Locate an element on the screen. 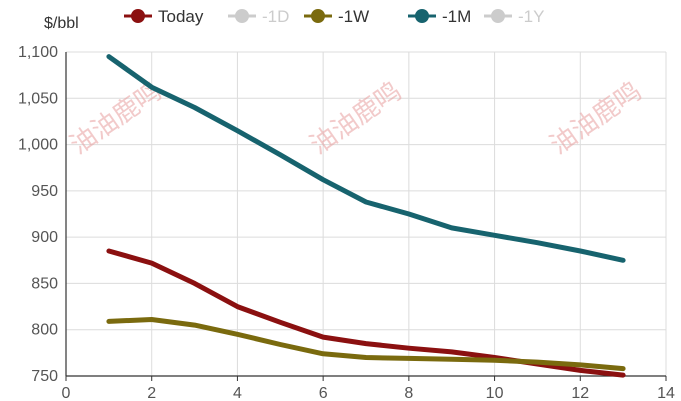 Image resolution: width=681 pixels, height=401 pixels. x-tick-label: 4 is located at coordinates (237, 393).